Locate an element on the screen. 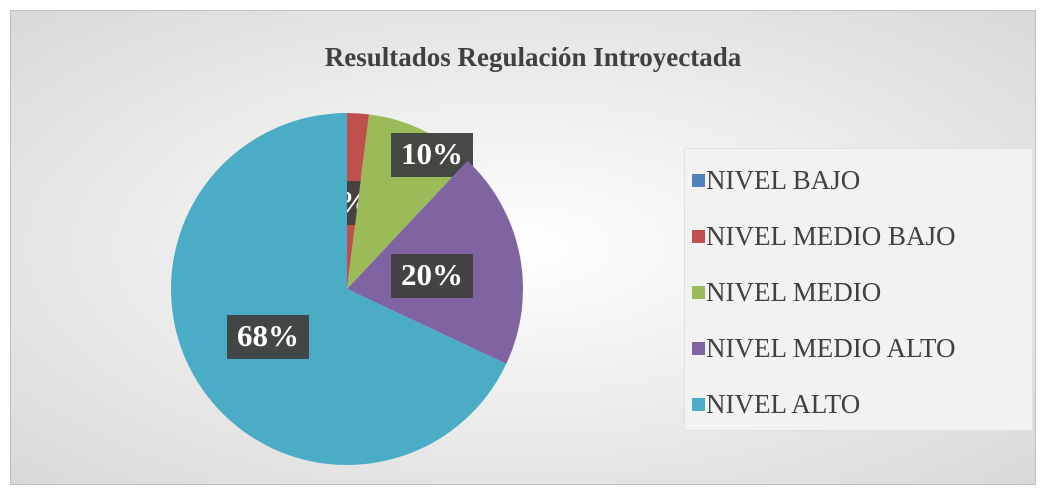 The height and width of the screenshot is (492, 1040). data-label: 20% is located at coordinates (432, 274).